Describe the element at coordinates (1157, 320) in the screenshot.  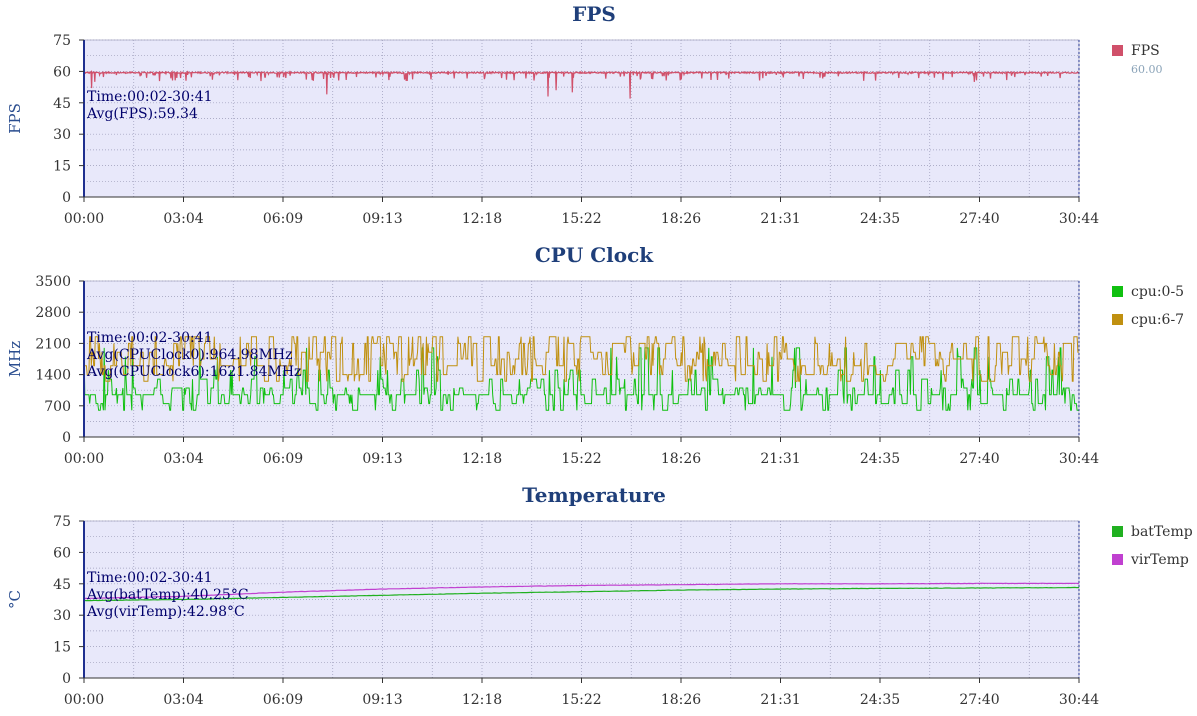
I see `legend-label: cpu:6-7` at that location.